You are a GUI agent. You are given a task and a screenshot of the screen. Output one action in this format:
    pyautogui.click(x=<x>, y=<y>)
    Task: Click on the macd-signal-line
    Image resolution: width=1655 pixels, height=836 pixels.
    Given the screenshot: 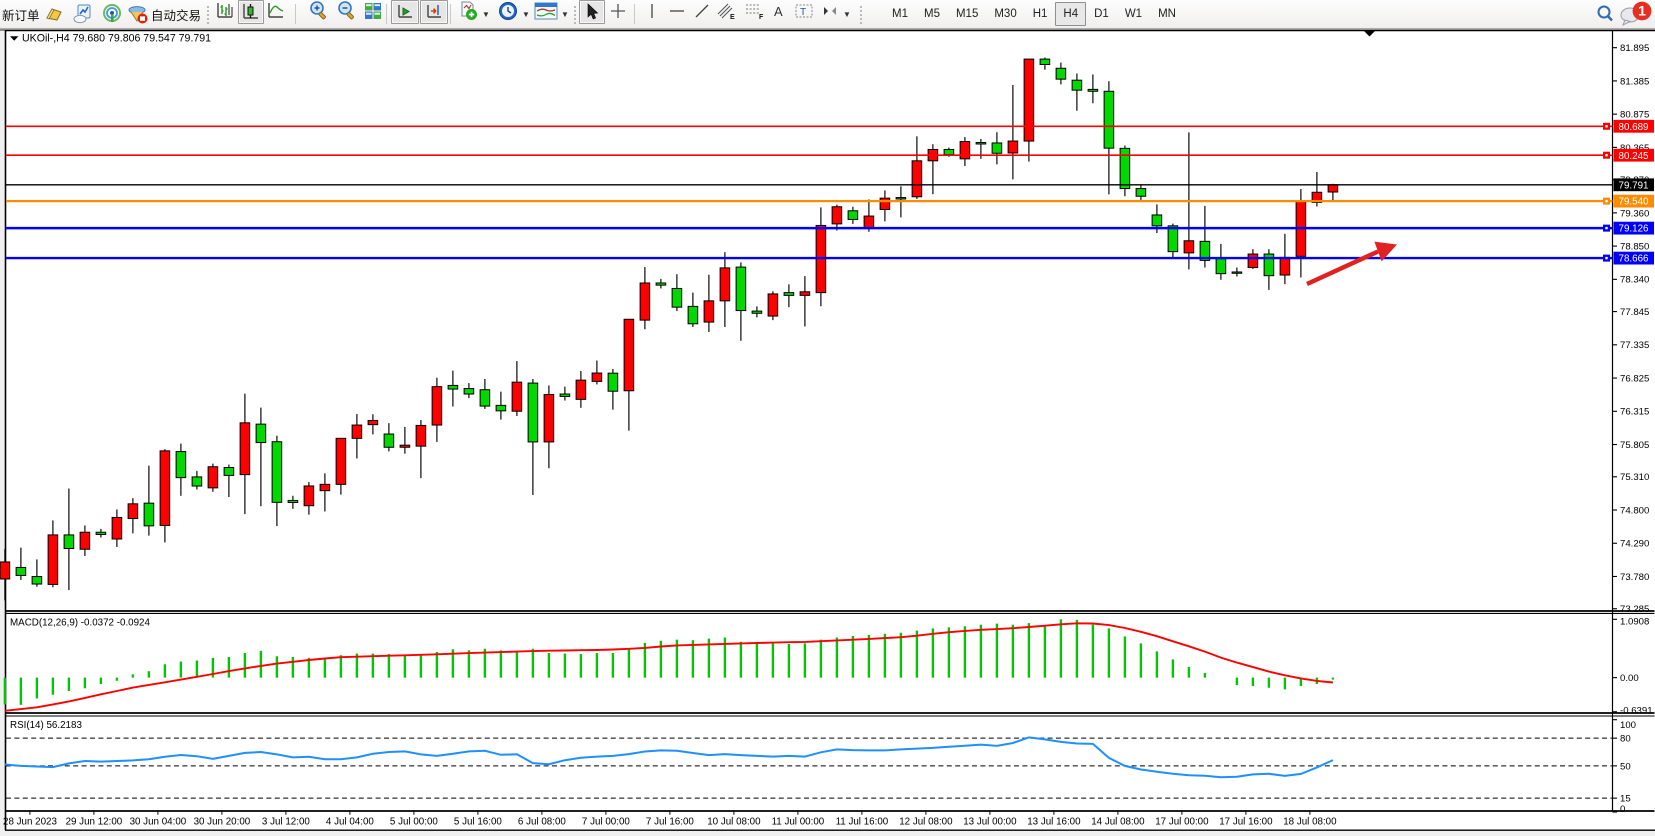 What is the action you would take?
    pyautogui.click(x=668, y=667)
    